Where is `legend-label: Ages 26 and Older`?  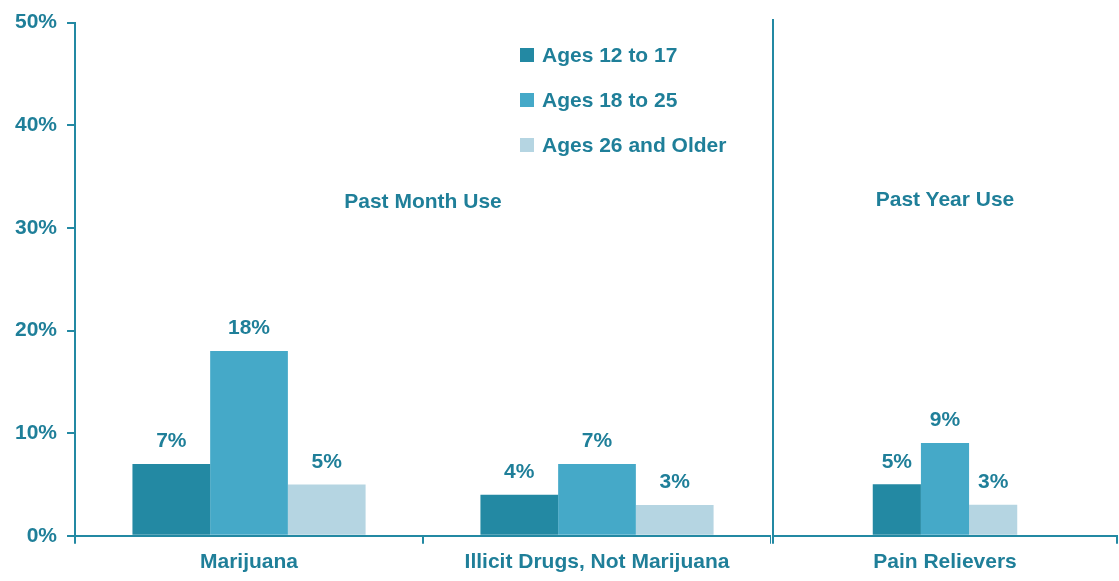
legend-label: Ages 26 and Older is located at coordinates (634, 144).